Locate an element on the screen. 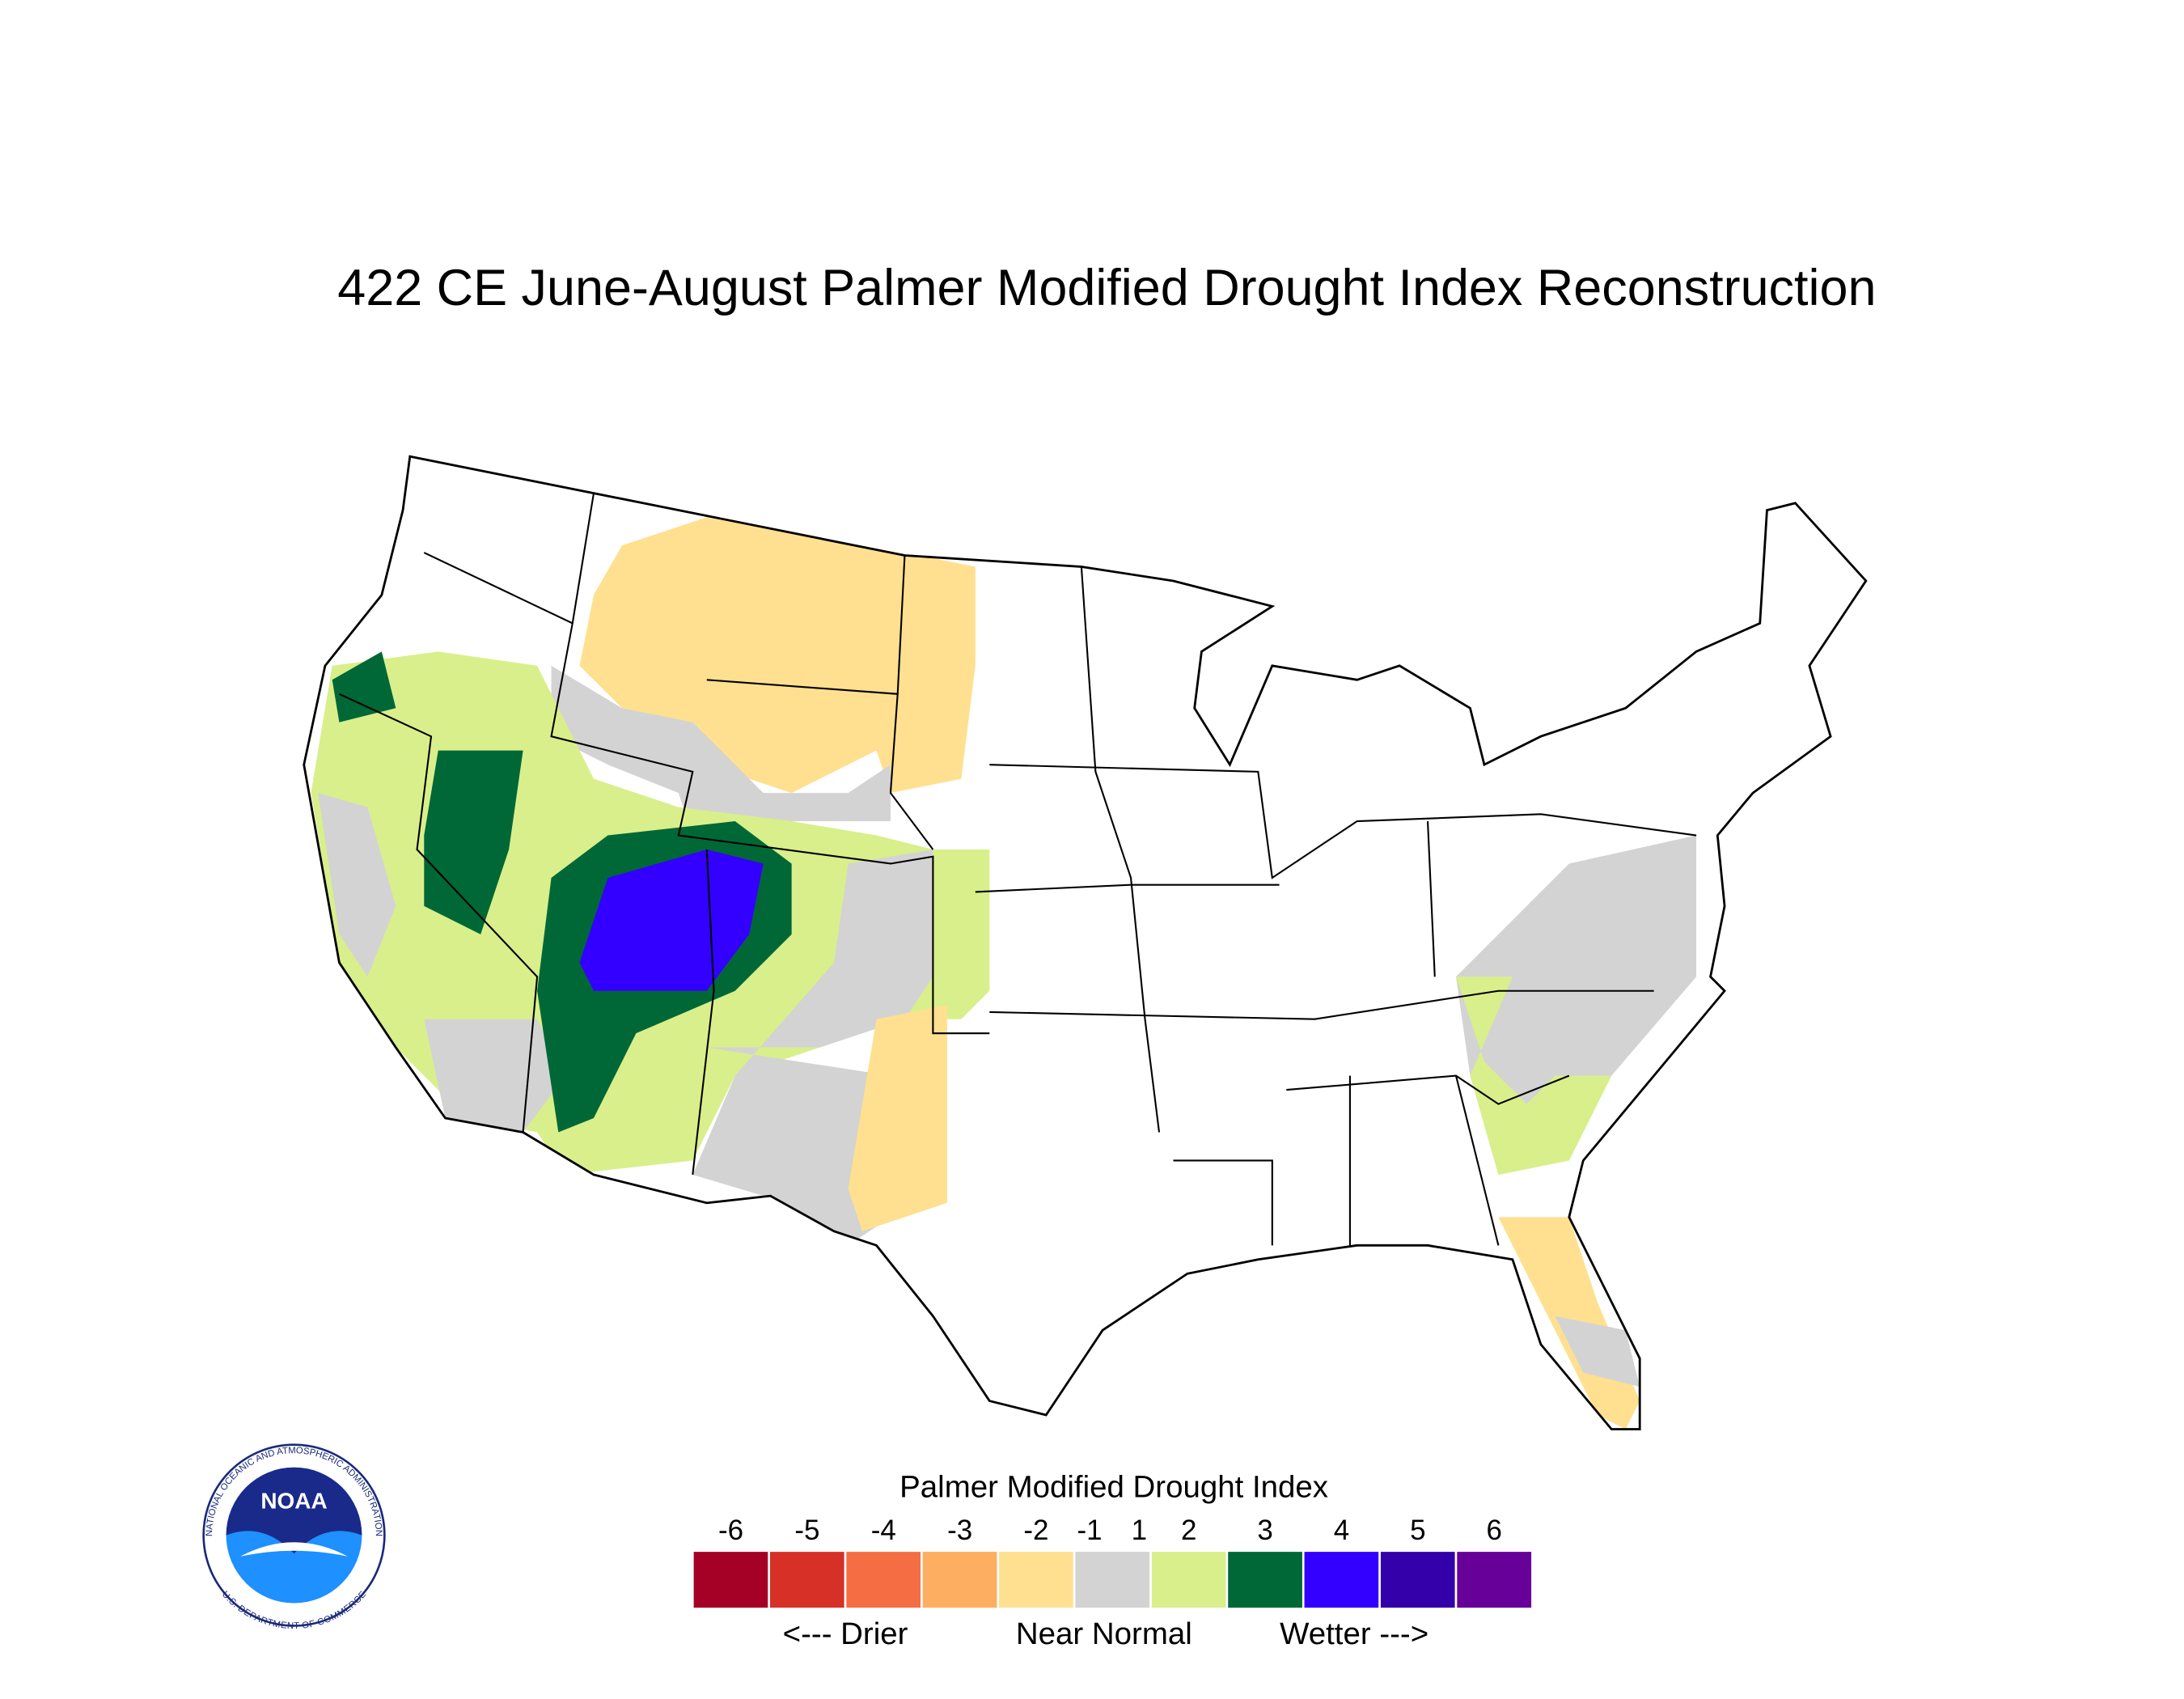  legend-tick-label: 5 is located at coordinates (1417, 1530).